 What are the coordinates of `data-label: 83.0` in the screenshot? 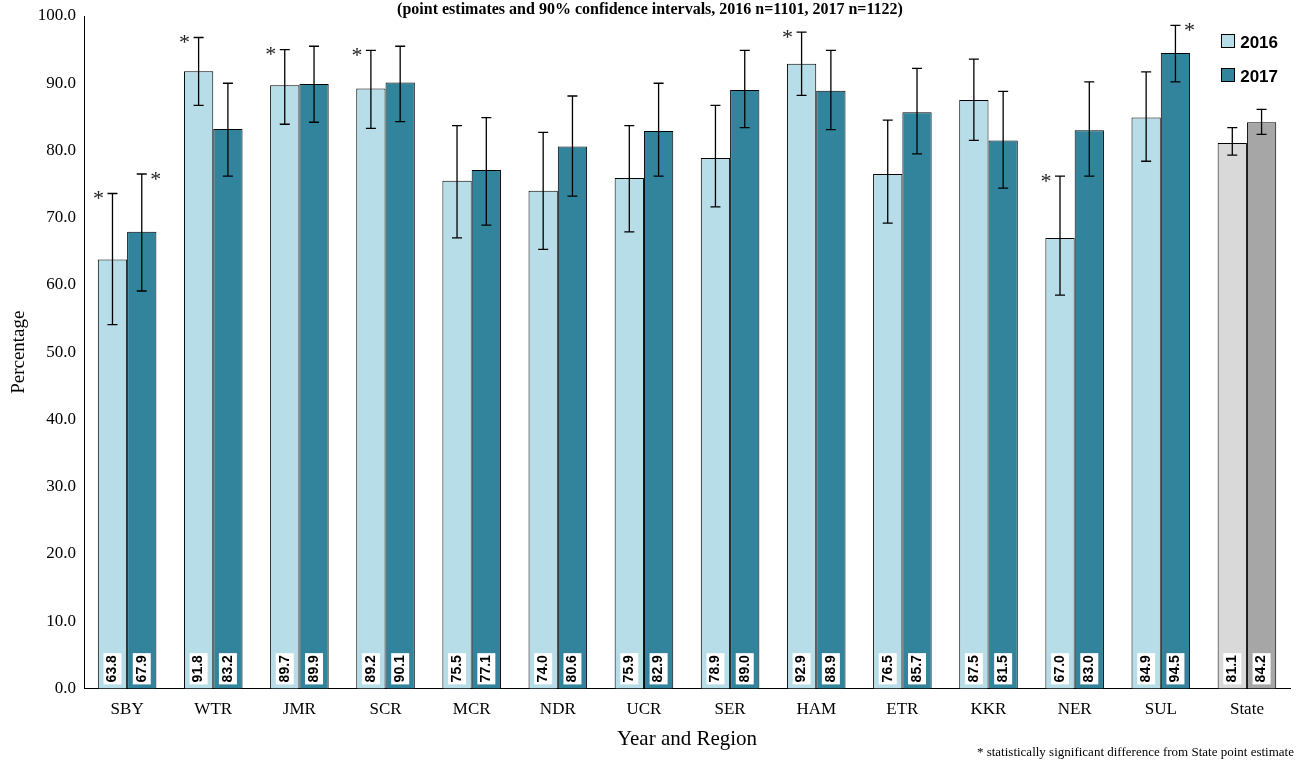 It's located at (1088, 668).